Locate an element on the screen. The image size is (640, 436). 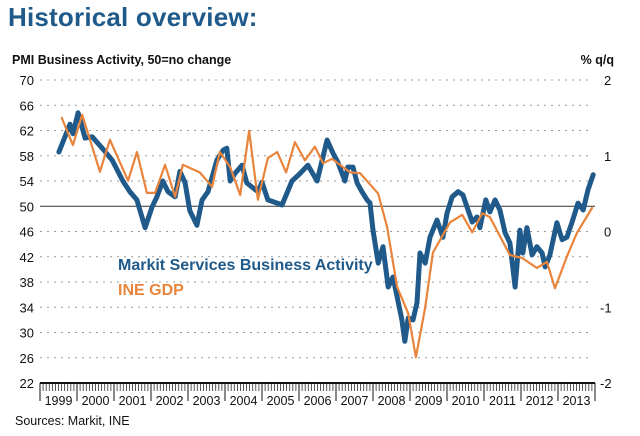
y-tick-label-left: 38 is located at coordinates (27, 282).